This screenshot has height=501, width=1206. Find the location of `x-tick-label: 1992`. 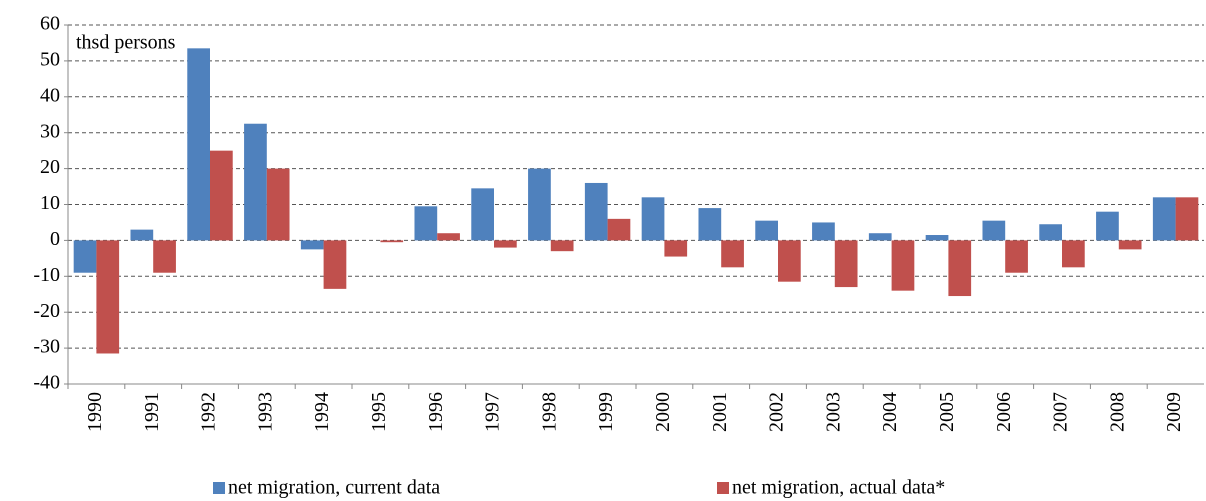

x-tick-label: 1992 is located at coordinates (209, 412).